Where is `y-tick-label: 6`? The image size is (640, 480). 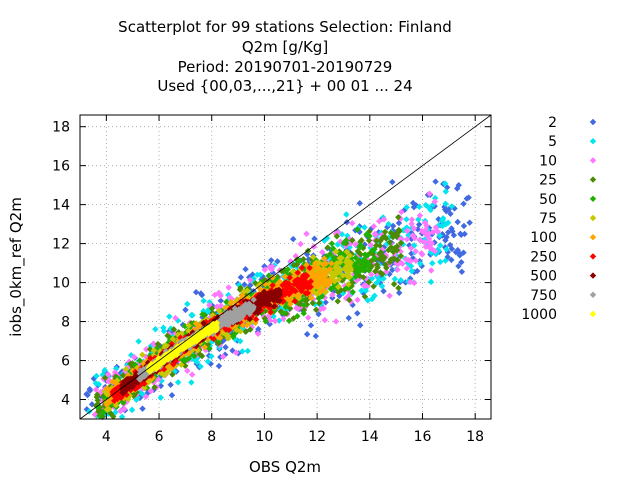
y-tick-label: 6 is located at coordinates (65, 362).